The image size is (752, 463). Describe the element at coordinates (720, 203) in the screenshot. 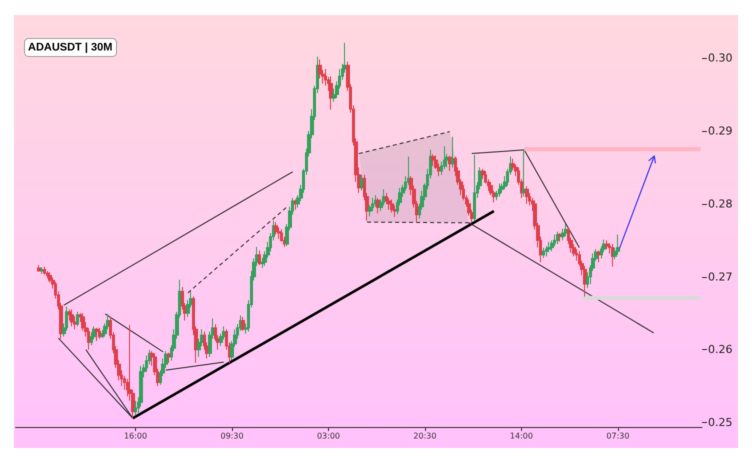

I see `y-tick-label: 0.28` at that location.